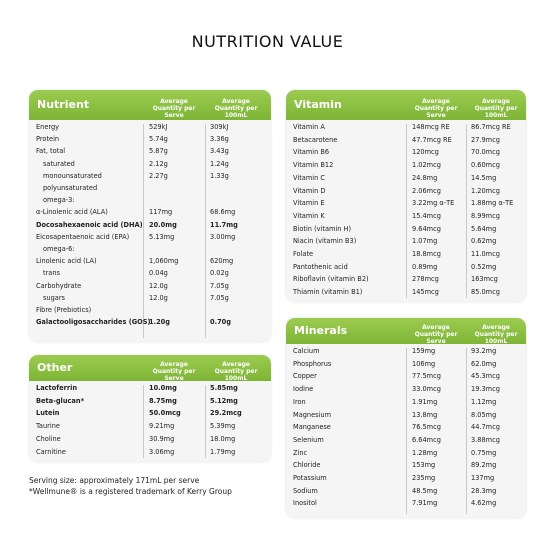  Describe the element at coordinates (163, 388) in the screenshot. I see `value-serve: 10.0mg` at that location.